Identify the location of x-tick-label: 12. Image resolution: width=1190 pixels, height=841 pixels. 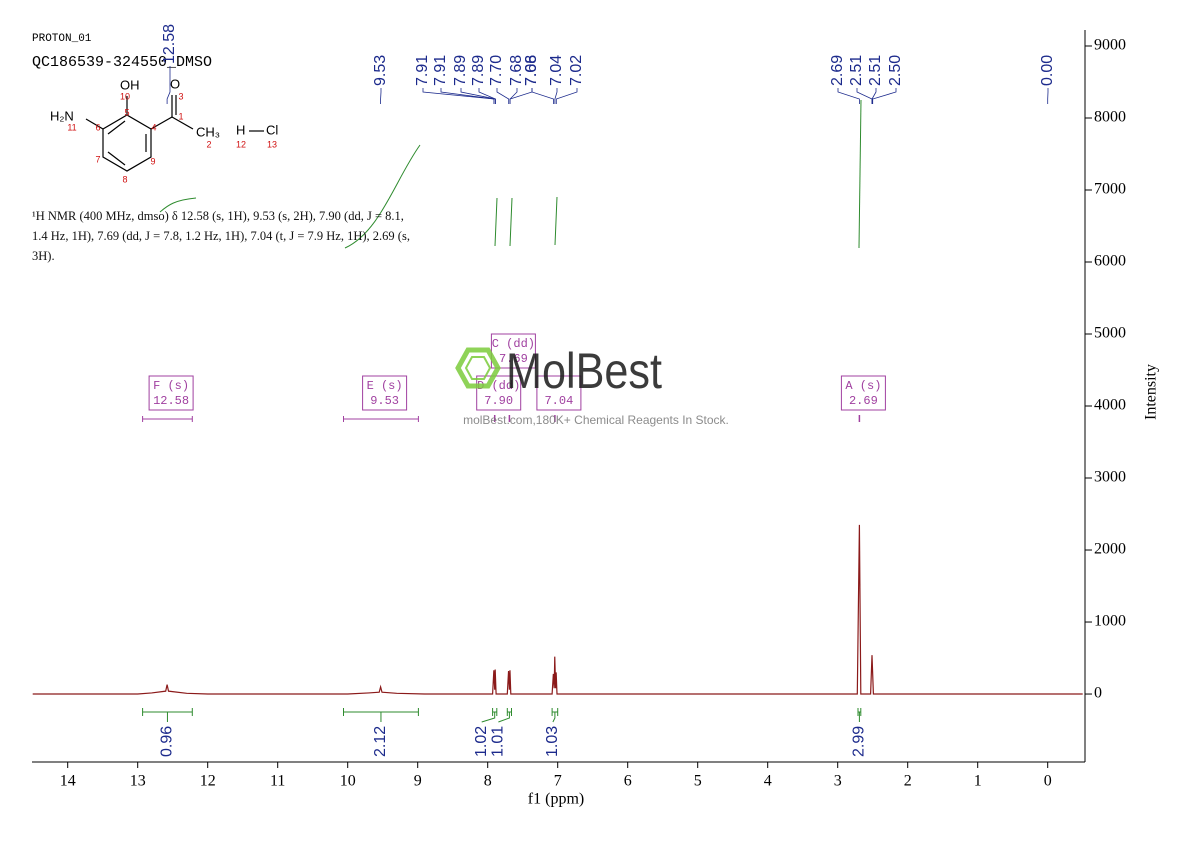
(208, 781).